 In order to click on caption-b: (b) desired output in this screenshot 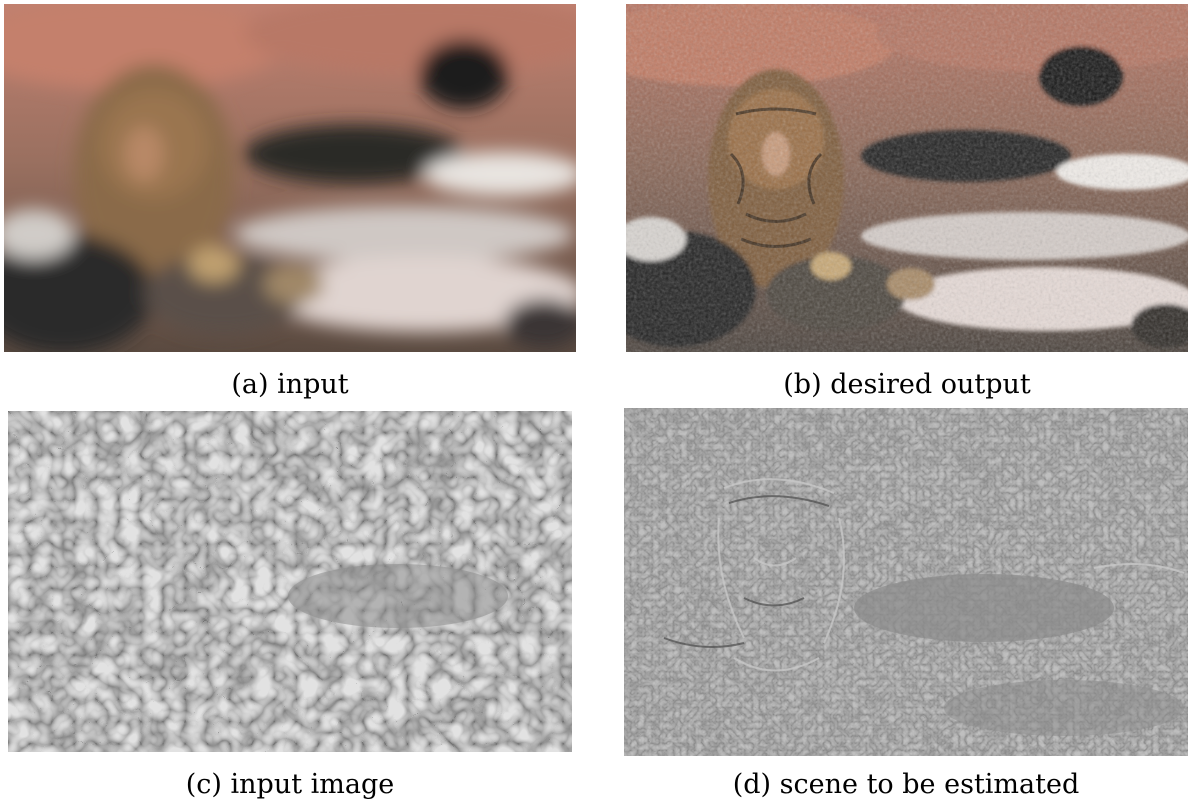, I will do `click(907, 384)`.